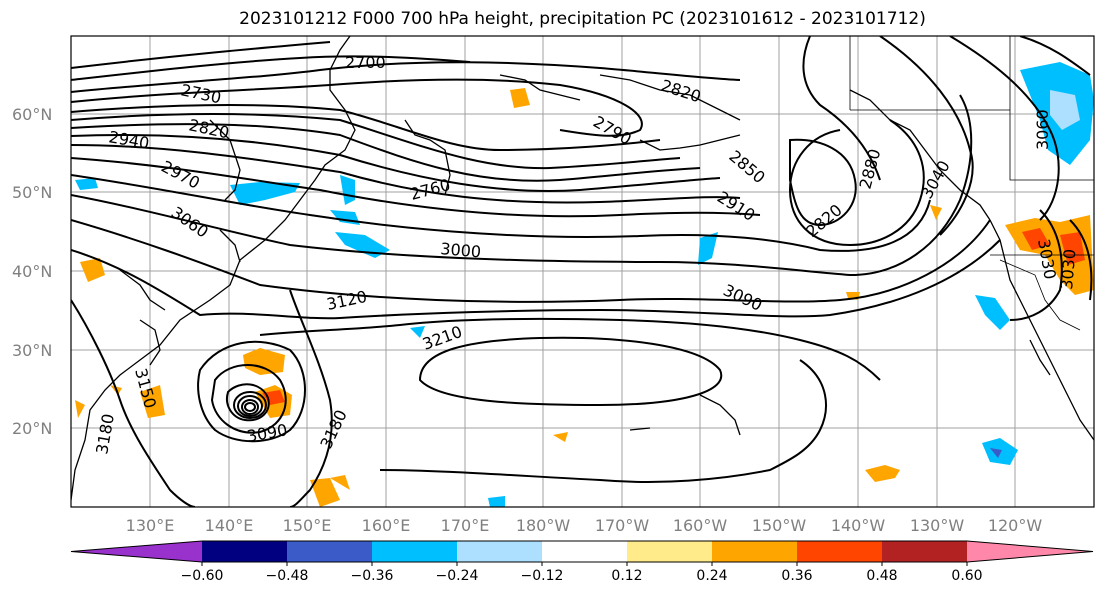 This screenshot has height=601, width=1105. What do you see at coordinates (966, 576) in the screenshot?
I see `colorbar-tick-label: 0.60` at bounding box center [966, 576].